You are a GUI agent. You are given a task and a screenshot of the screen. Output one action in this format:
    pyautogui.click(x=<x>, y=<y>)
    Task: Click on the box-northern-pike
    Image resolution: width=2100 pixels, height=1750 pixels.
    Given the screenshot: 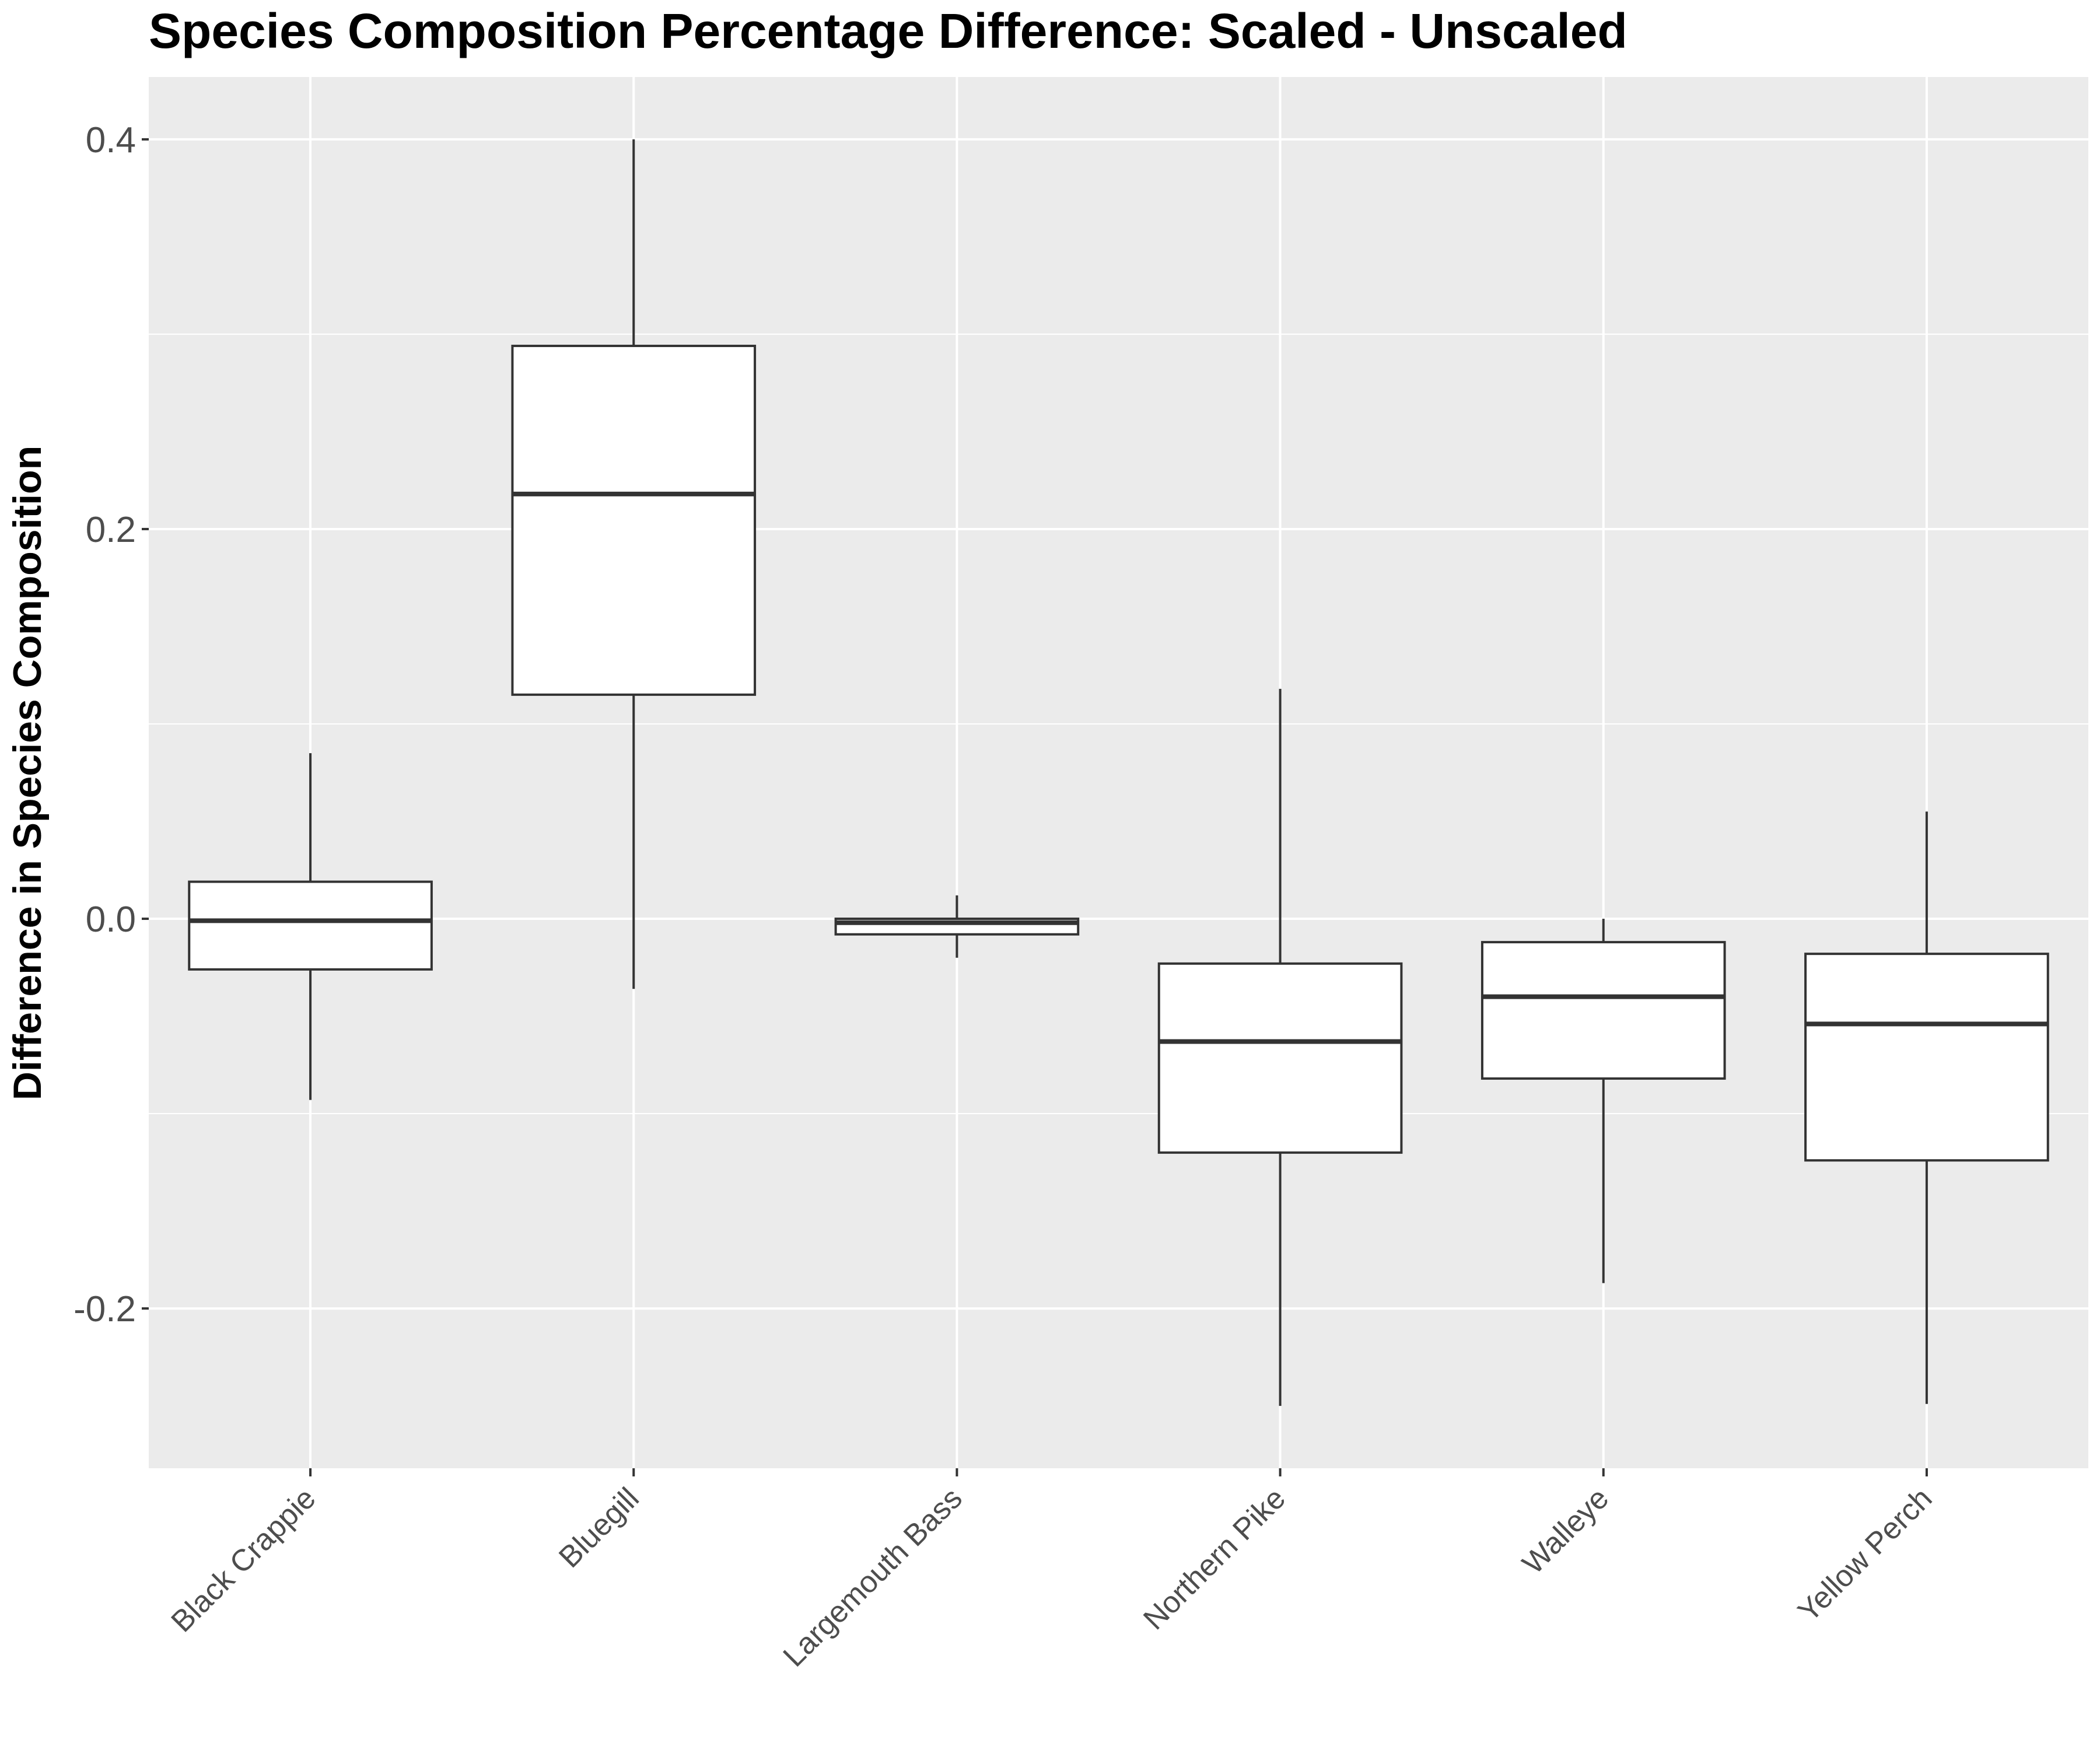 What is the action you would take?
    pyautogui.click(x=1280, y=1047)
    